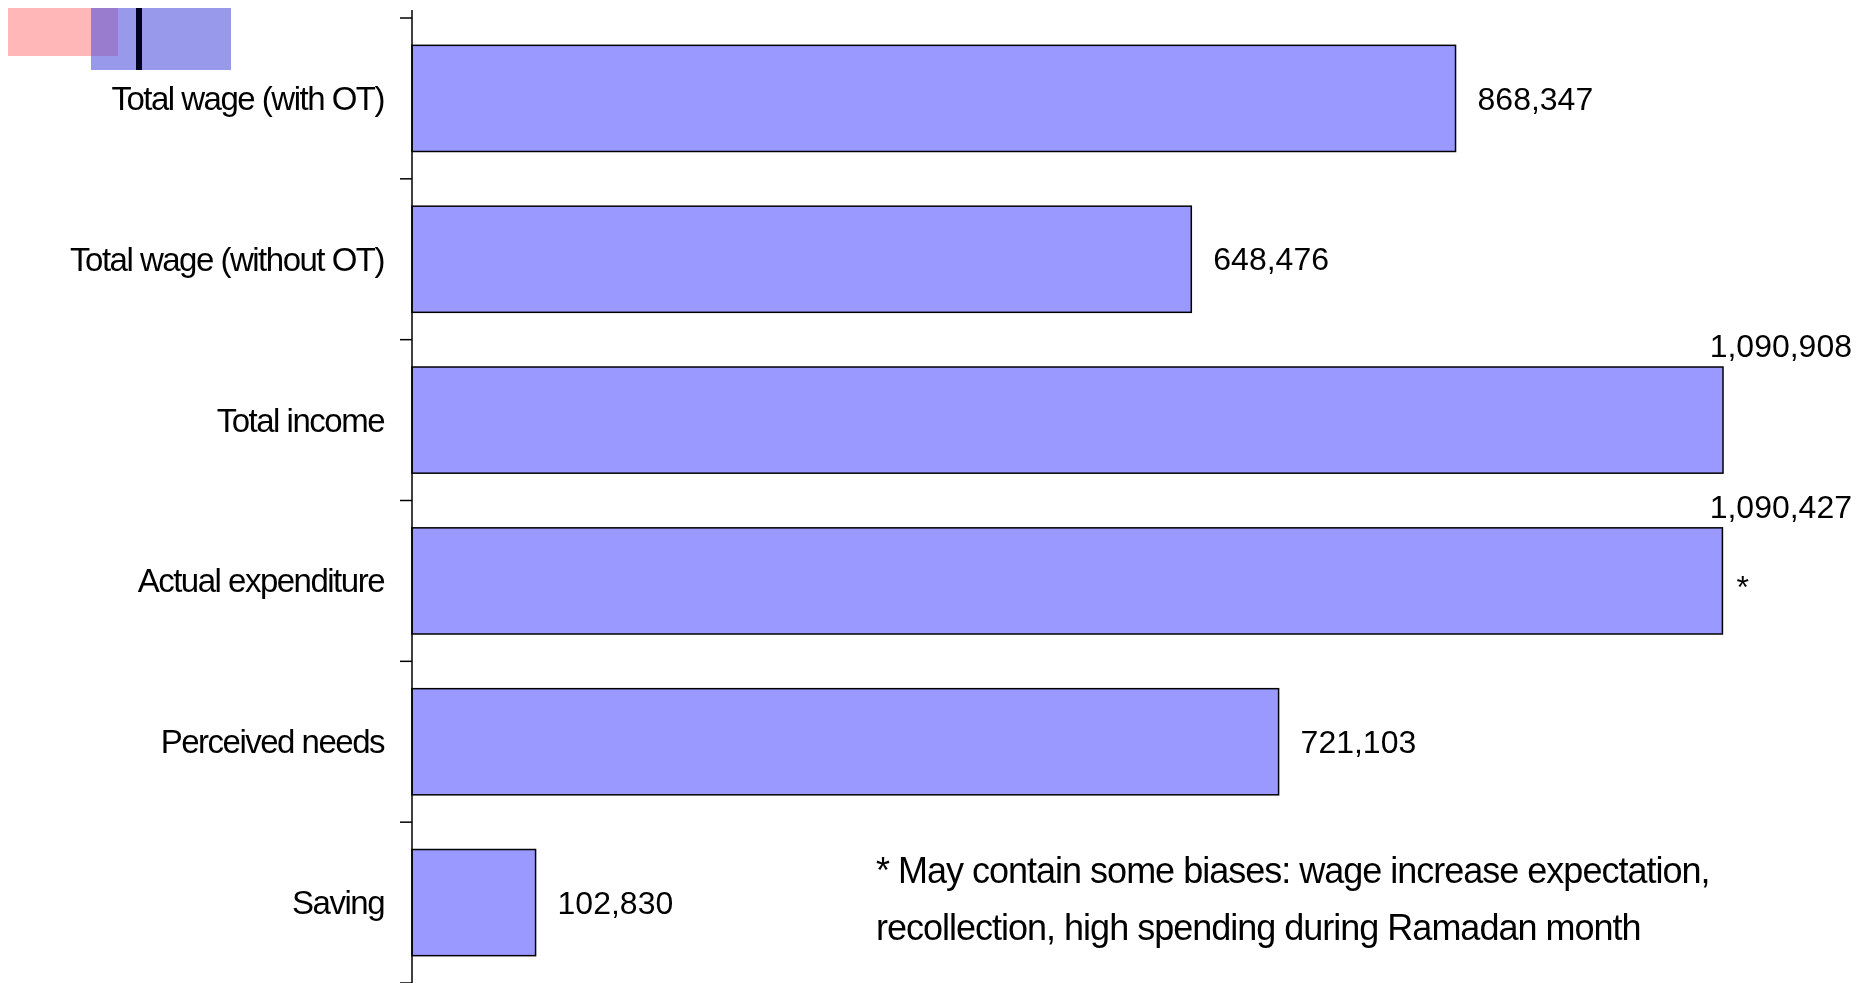 Image resolution: width=1862 pixels, height=983 pixels. I want to click on data-label: 1,090,908, so click(1780, 346).